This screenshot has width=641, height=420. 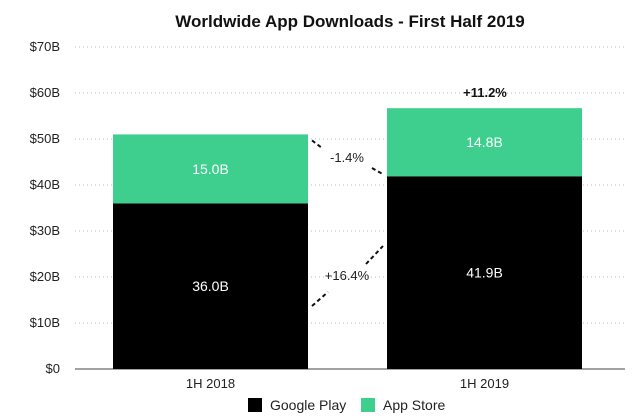 What do you see at coordinates (45, 322) in the screenshot?
I see `y-tick-label: $10B` at bounding box center [45, 322].